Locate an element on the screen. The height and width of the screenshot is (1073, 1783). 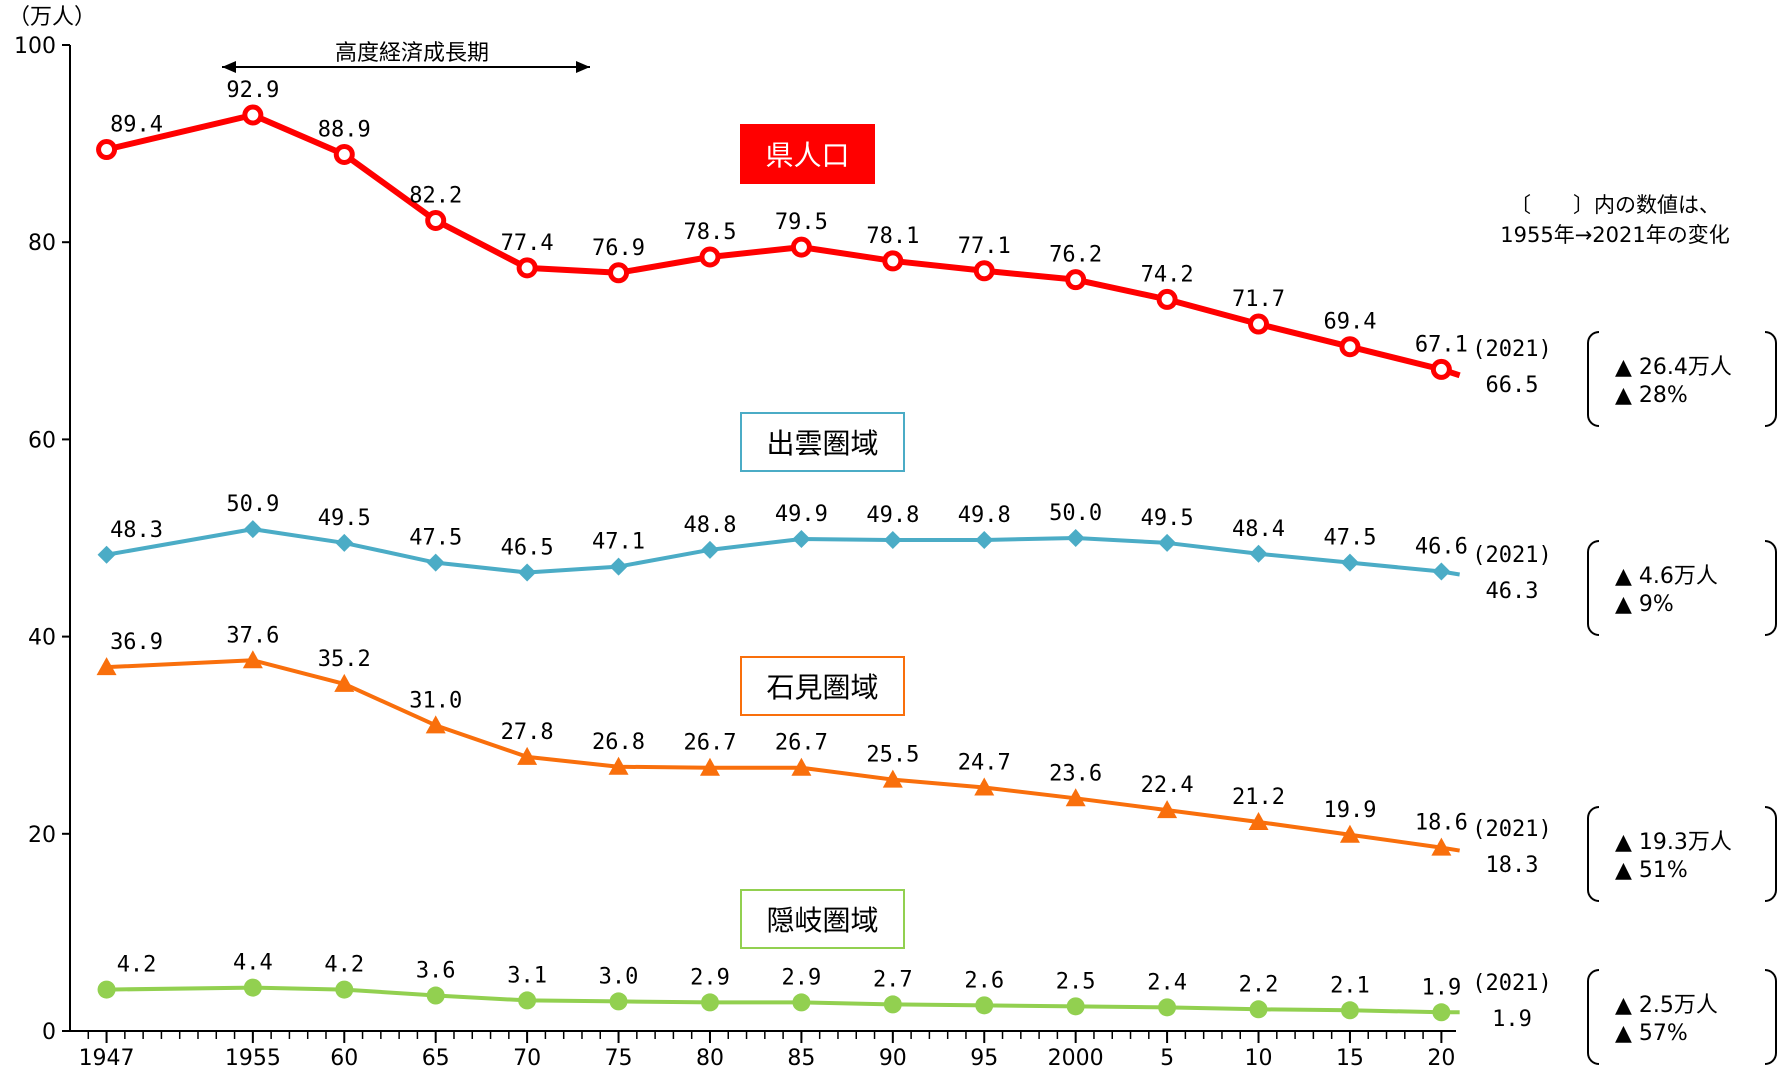
change-abs-oki: ▲ 2.5万人 is located at coordinates (1666, 1005).